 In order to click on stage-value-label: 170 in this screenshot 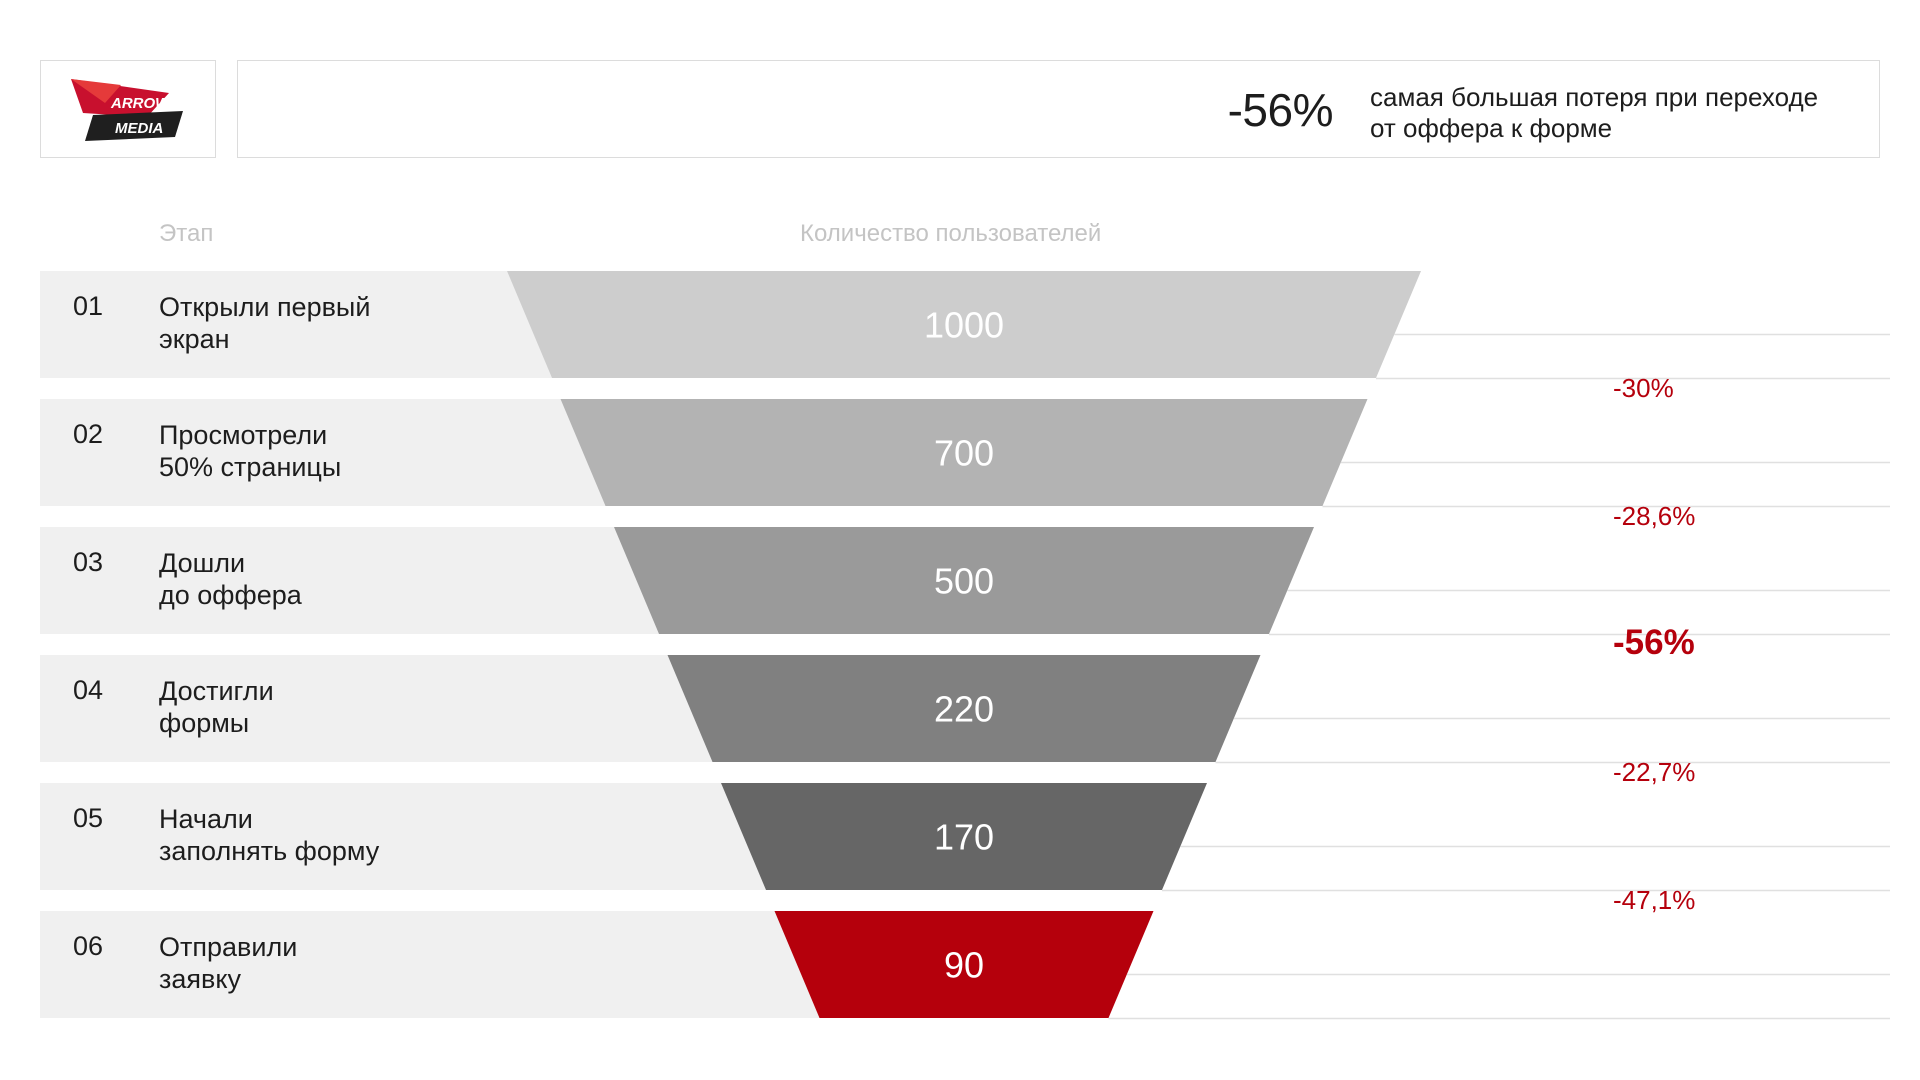, I will do `click(964, 837)`.